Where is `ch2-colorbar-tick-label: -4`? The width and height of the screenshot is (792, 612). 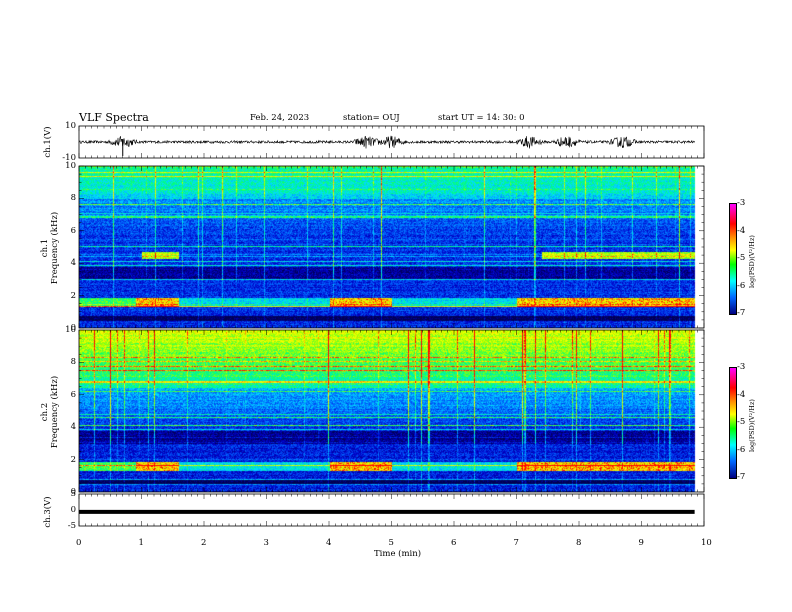 ch2-colorbar-tick-label: -4 is located at coordinates (741, 394).